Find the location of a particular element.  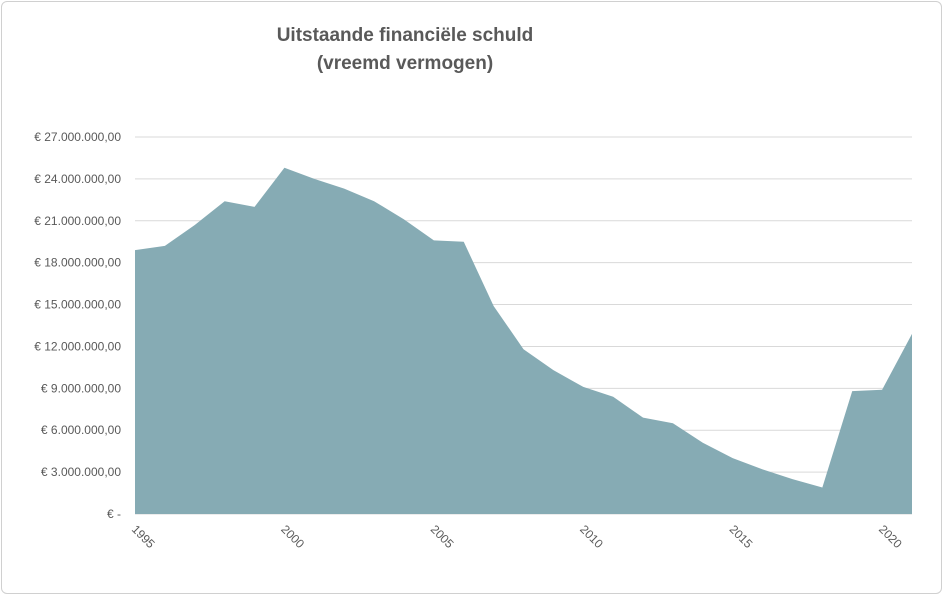

y-tick-label: € 12.000.000,00 is located at coordinates (77, 346).